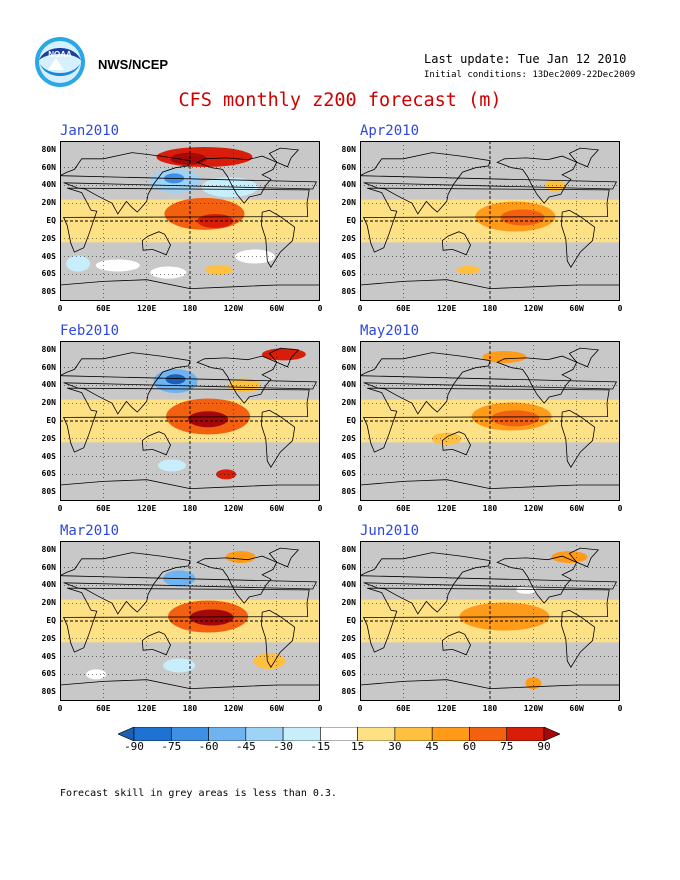 The width and height of the screenshot is (680, 880). What do you see at coordinates (208, 746) in the screenshot?
I see `colorbar-level-label: -60` at bounding box center [208, 746].